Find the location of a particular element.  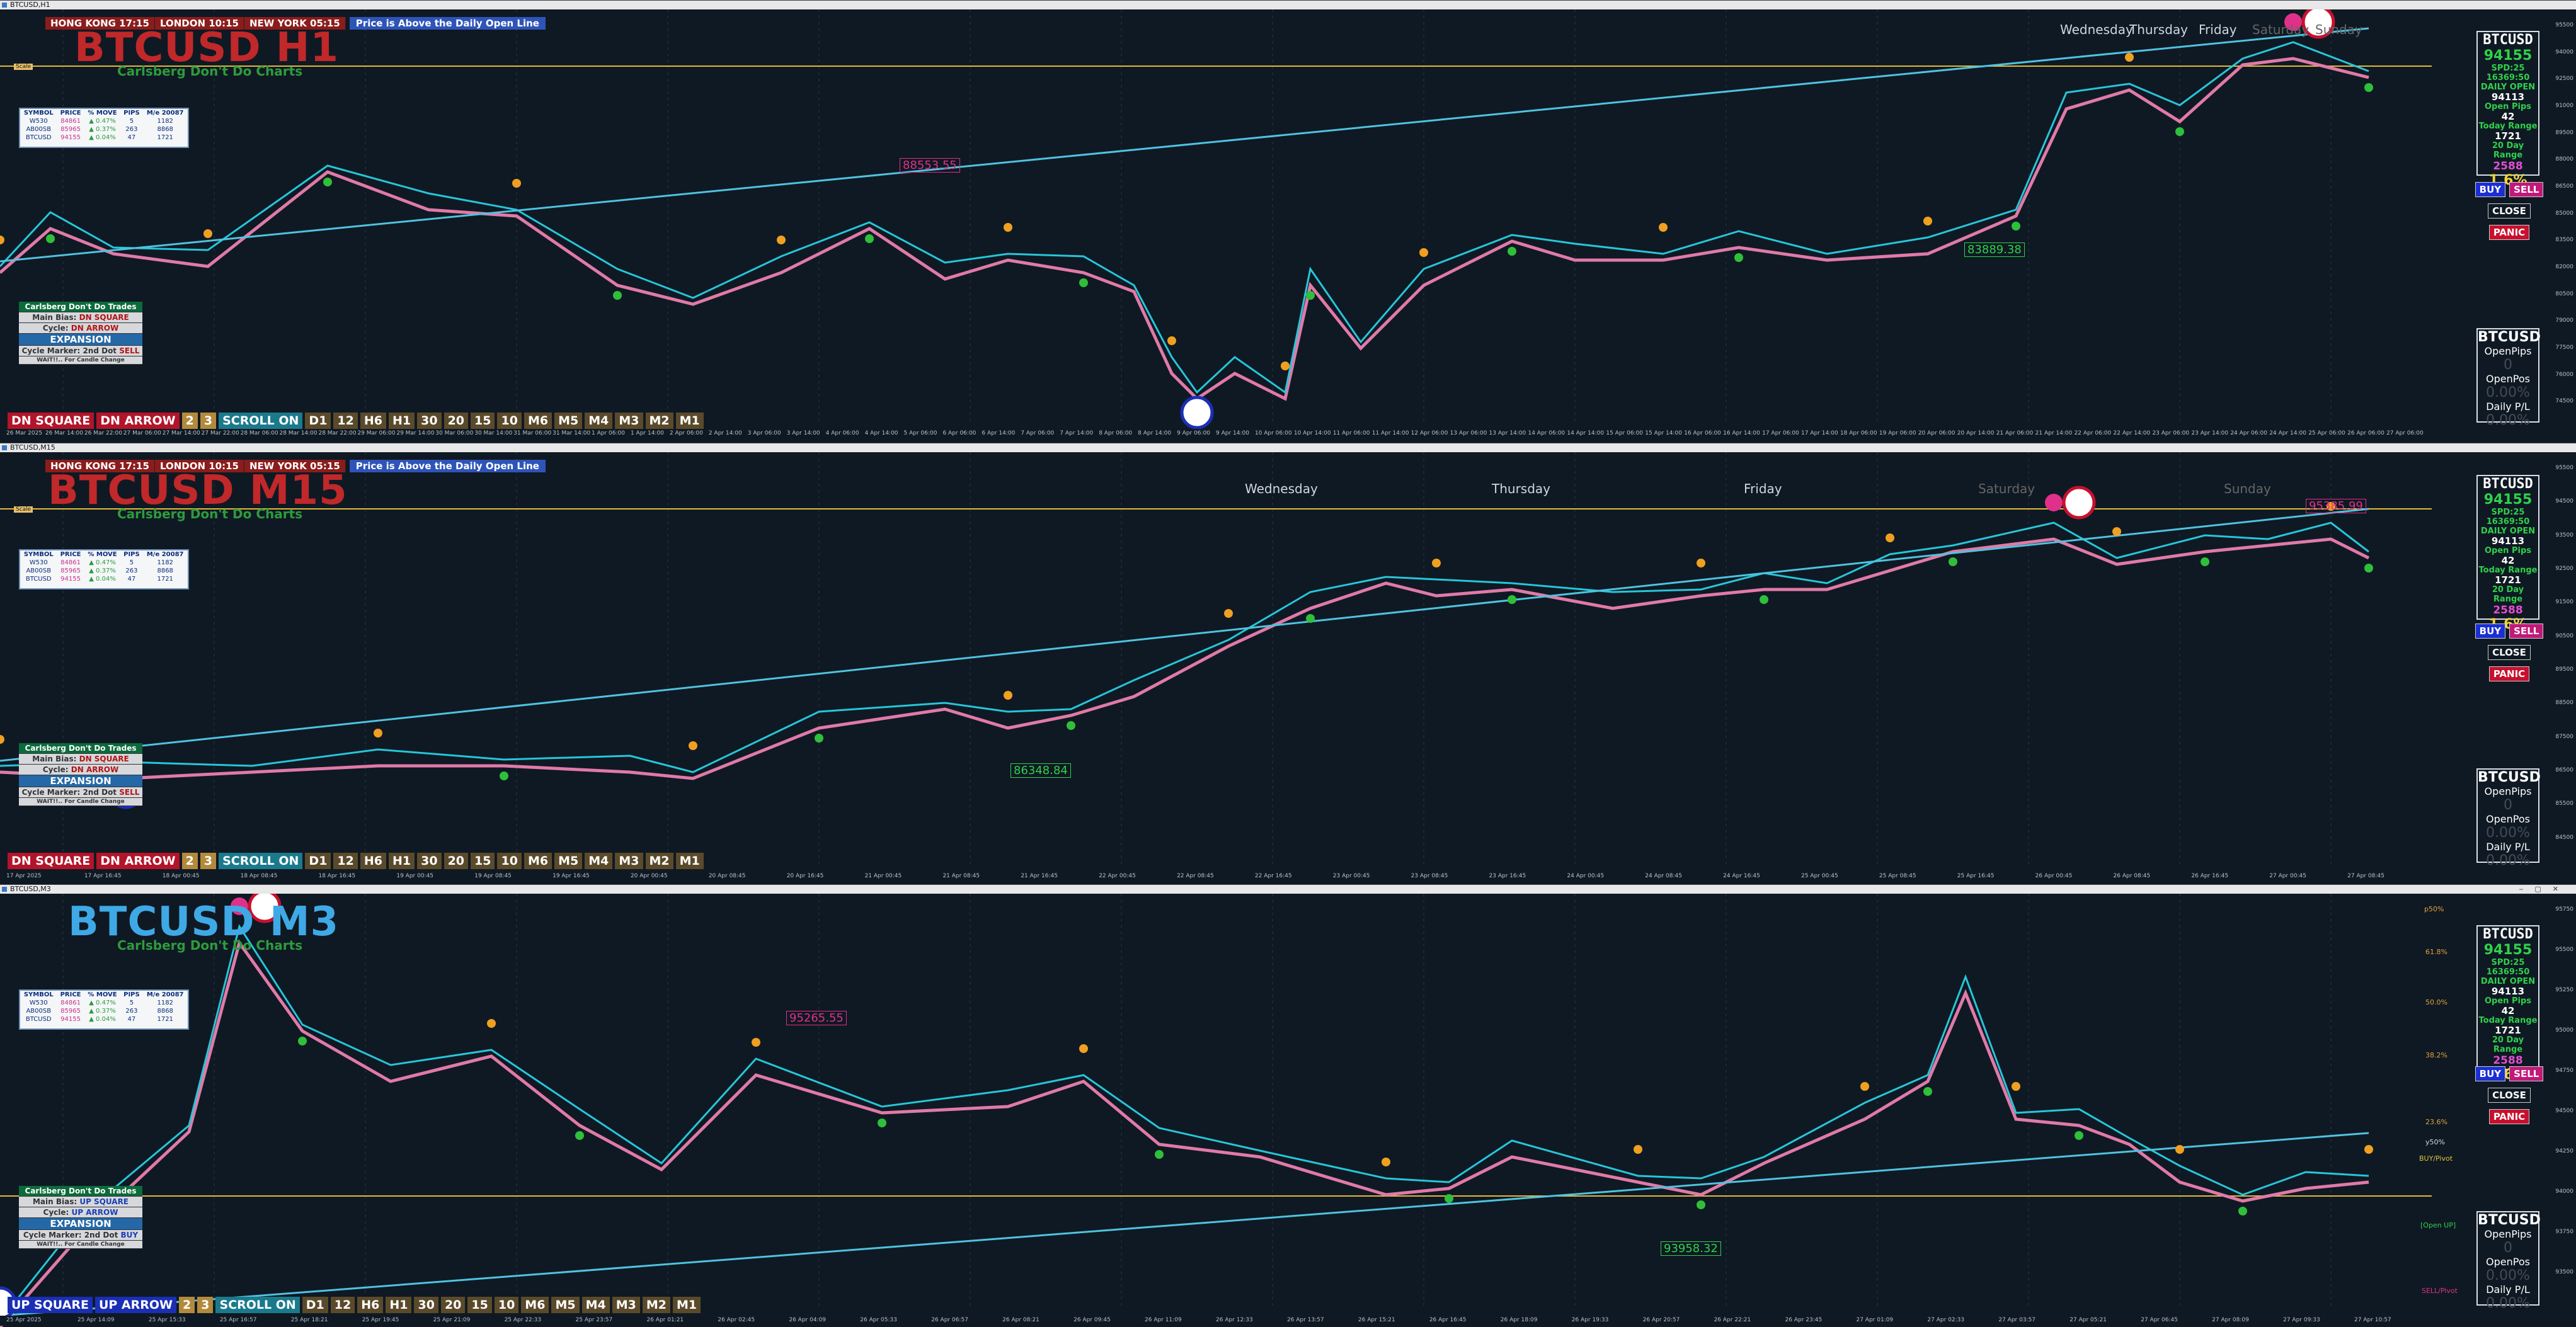

time-tick: 19 Apr 00:45 is located at coordinates (415, 876).